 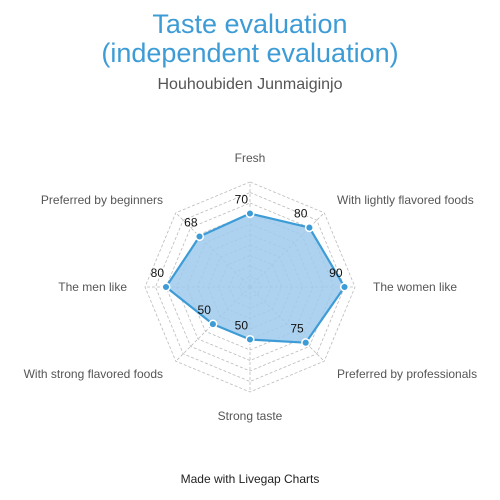 What do you see at coordinates (102, 200) in the screenshot?
I see `axis-label: Preferred by beginners` at bounding box center [102, 200].